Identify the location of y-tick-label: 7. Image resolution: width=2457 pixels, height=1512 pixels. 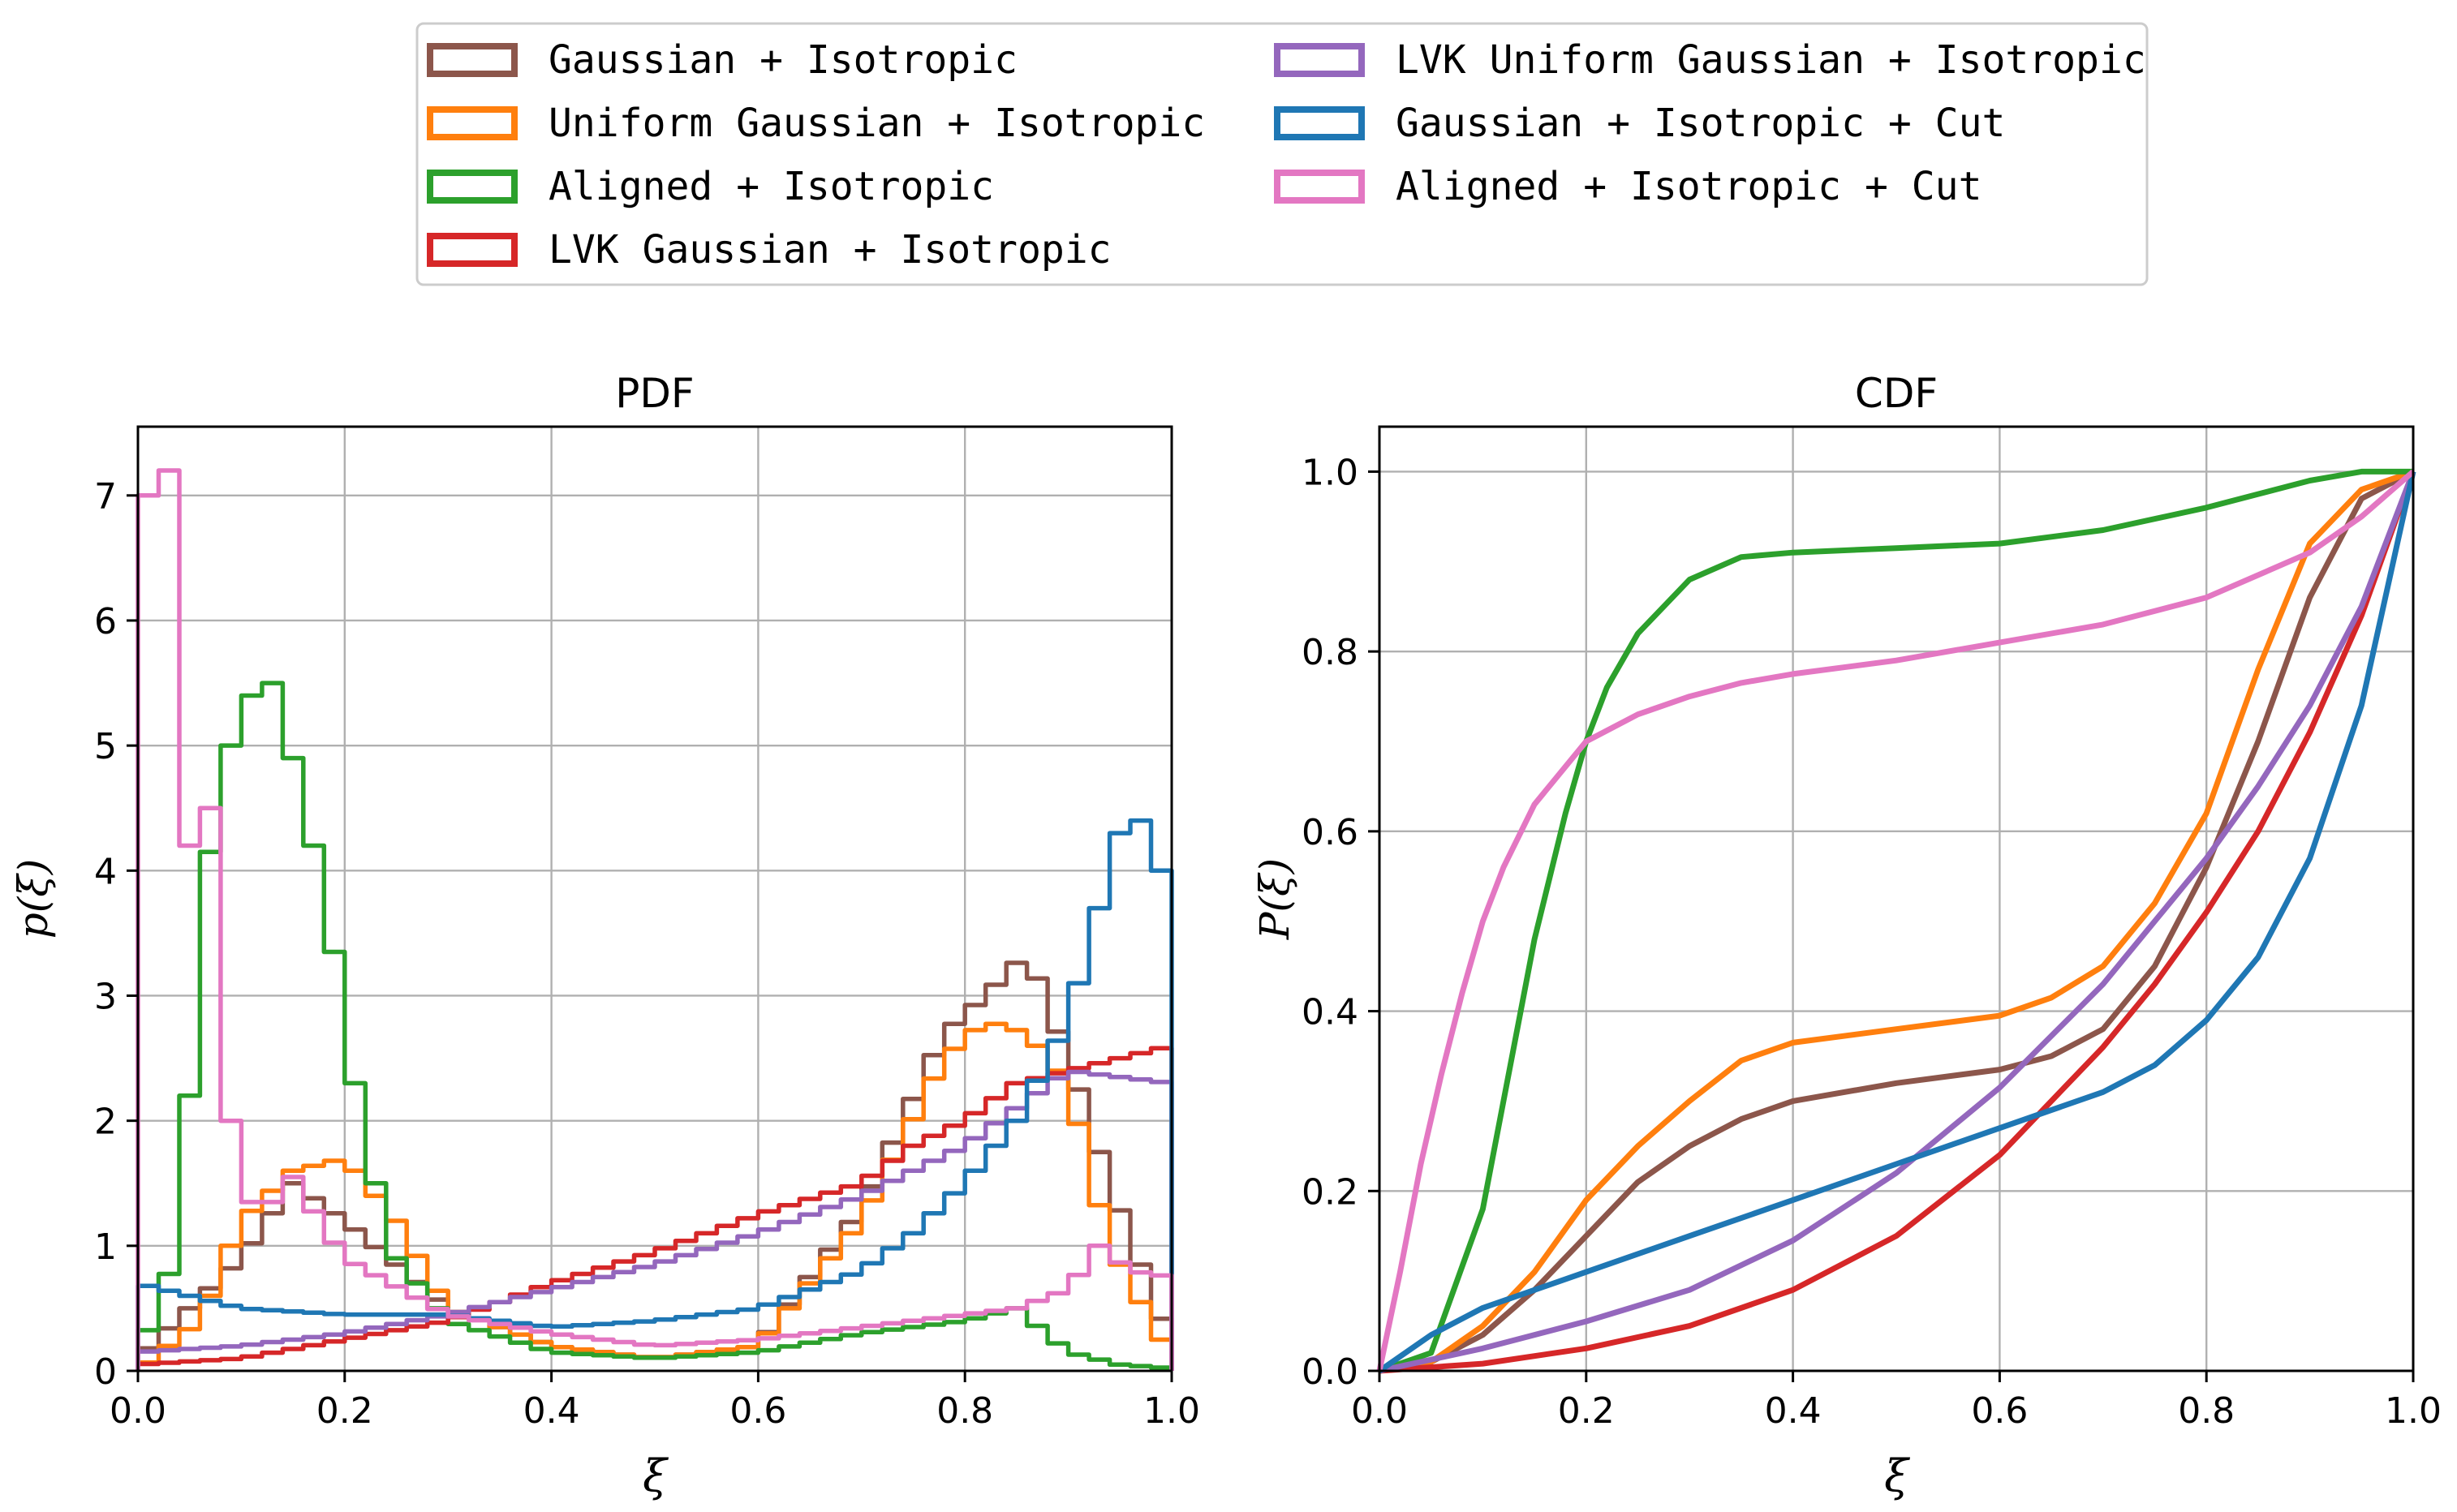
(105, 497).